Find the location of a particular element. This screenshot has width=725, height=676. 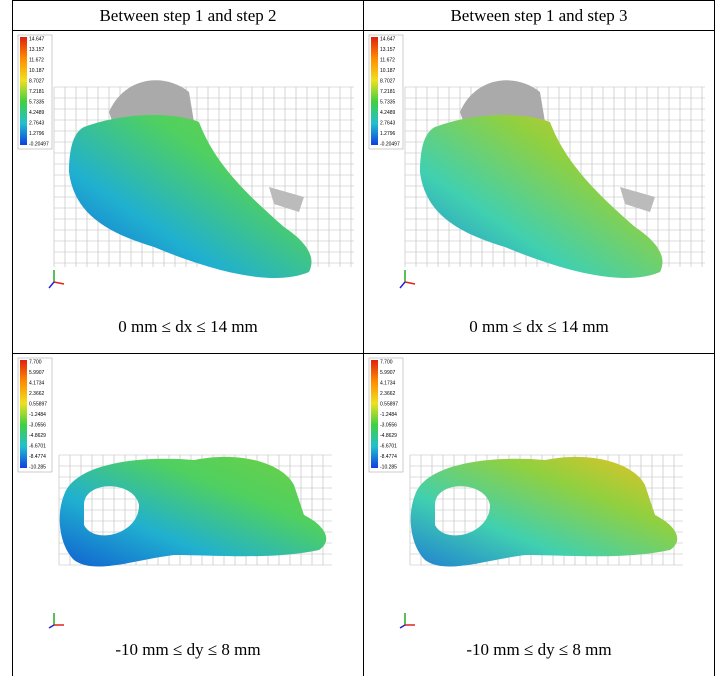

column-header: Between step 1 and step 3 is located at coordinates (539, 15).